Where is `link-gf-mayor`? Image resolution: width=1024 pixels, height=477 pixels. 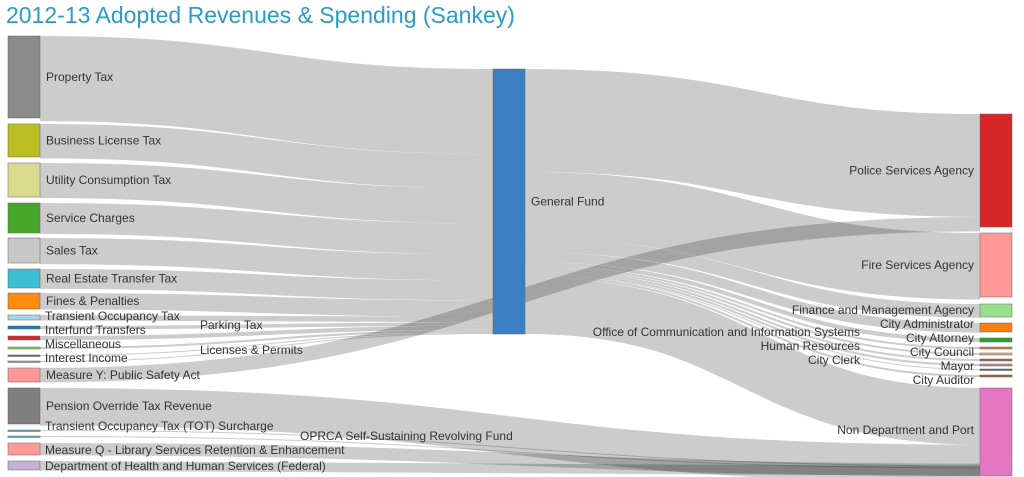
link-gf-mayor is located at coordinates (752, 322).